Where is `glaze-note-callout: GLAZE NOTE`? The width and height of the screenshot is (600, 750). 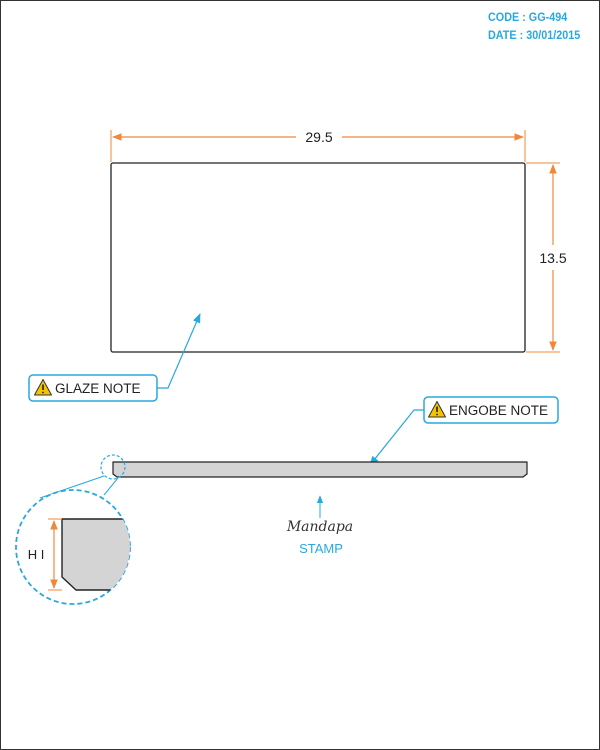
glaze-note-callout: GLAZE NOTE is located at coordinates (114, 357).